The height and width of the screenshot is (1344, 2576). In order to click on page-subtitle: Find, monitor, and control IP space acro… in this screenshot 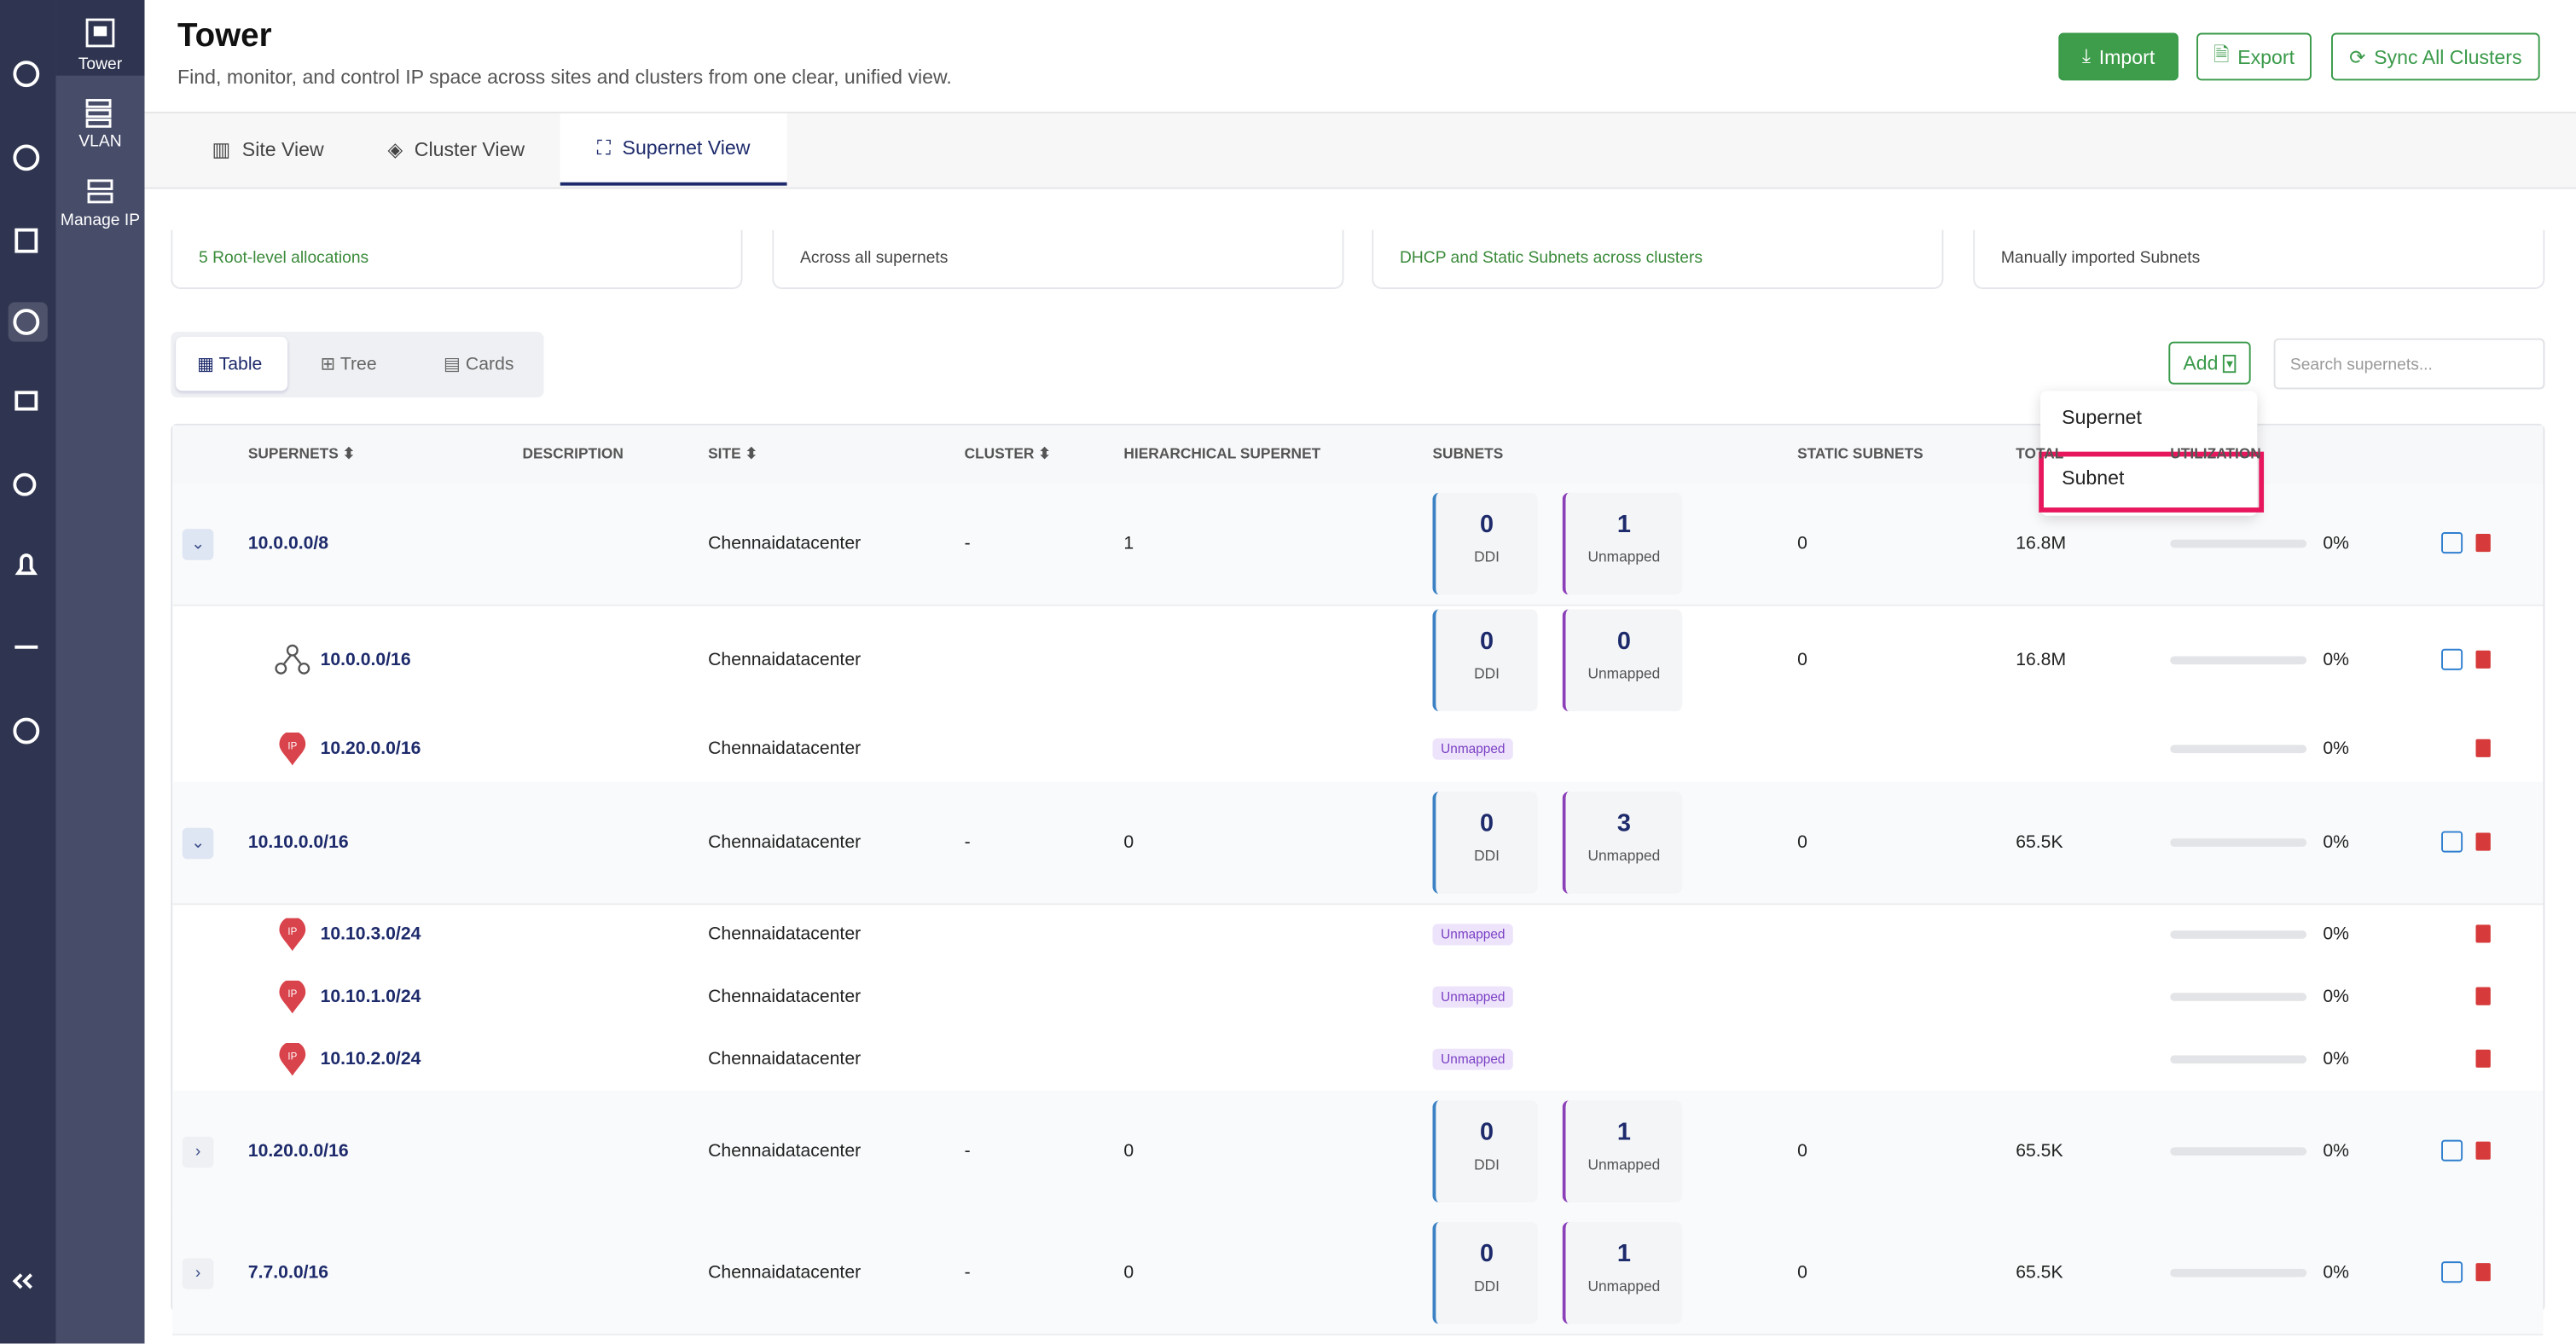, I will do `click(564, 78)`.